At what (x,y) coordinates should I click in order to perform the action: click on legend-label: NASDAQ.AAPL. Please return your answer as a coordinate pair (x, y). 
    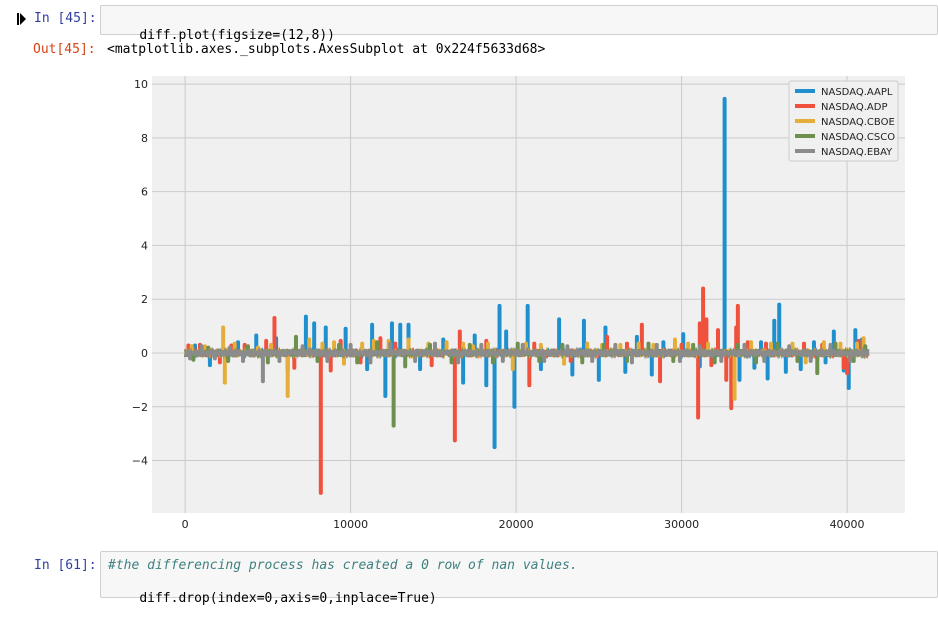
    Looking at the image, I should click on (857, 92).